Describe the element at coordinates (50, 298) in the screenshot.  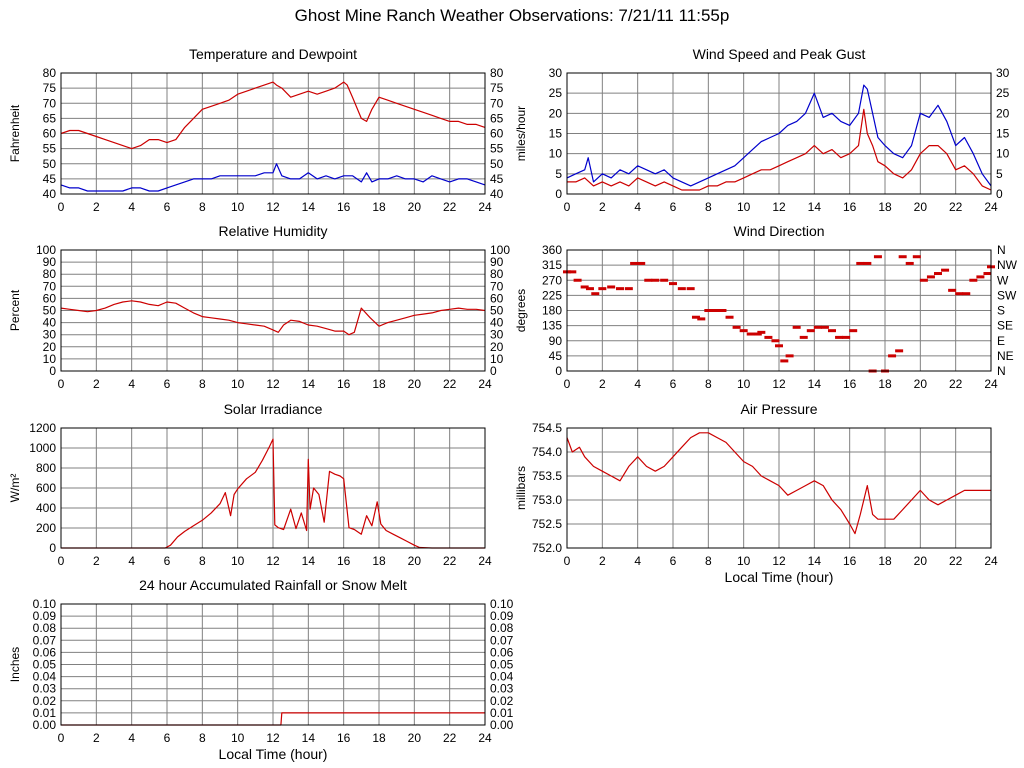
I see `y-tick-label: 60` at that location.